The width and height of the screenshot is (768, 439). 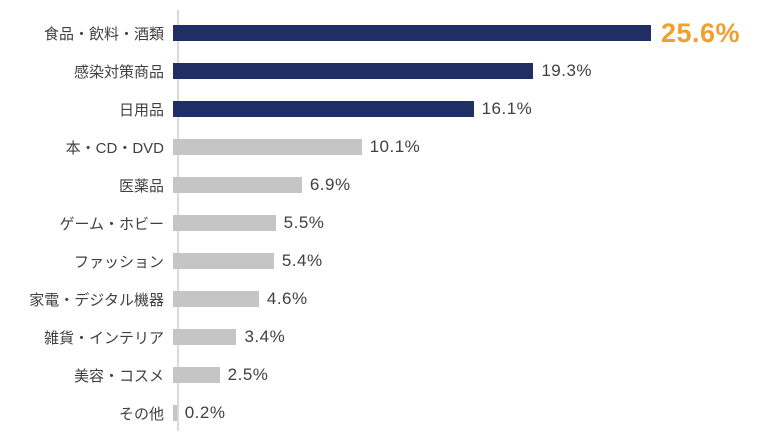 I want to click on bar-track: 19.3%, so click(x=469, y=71).